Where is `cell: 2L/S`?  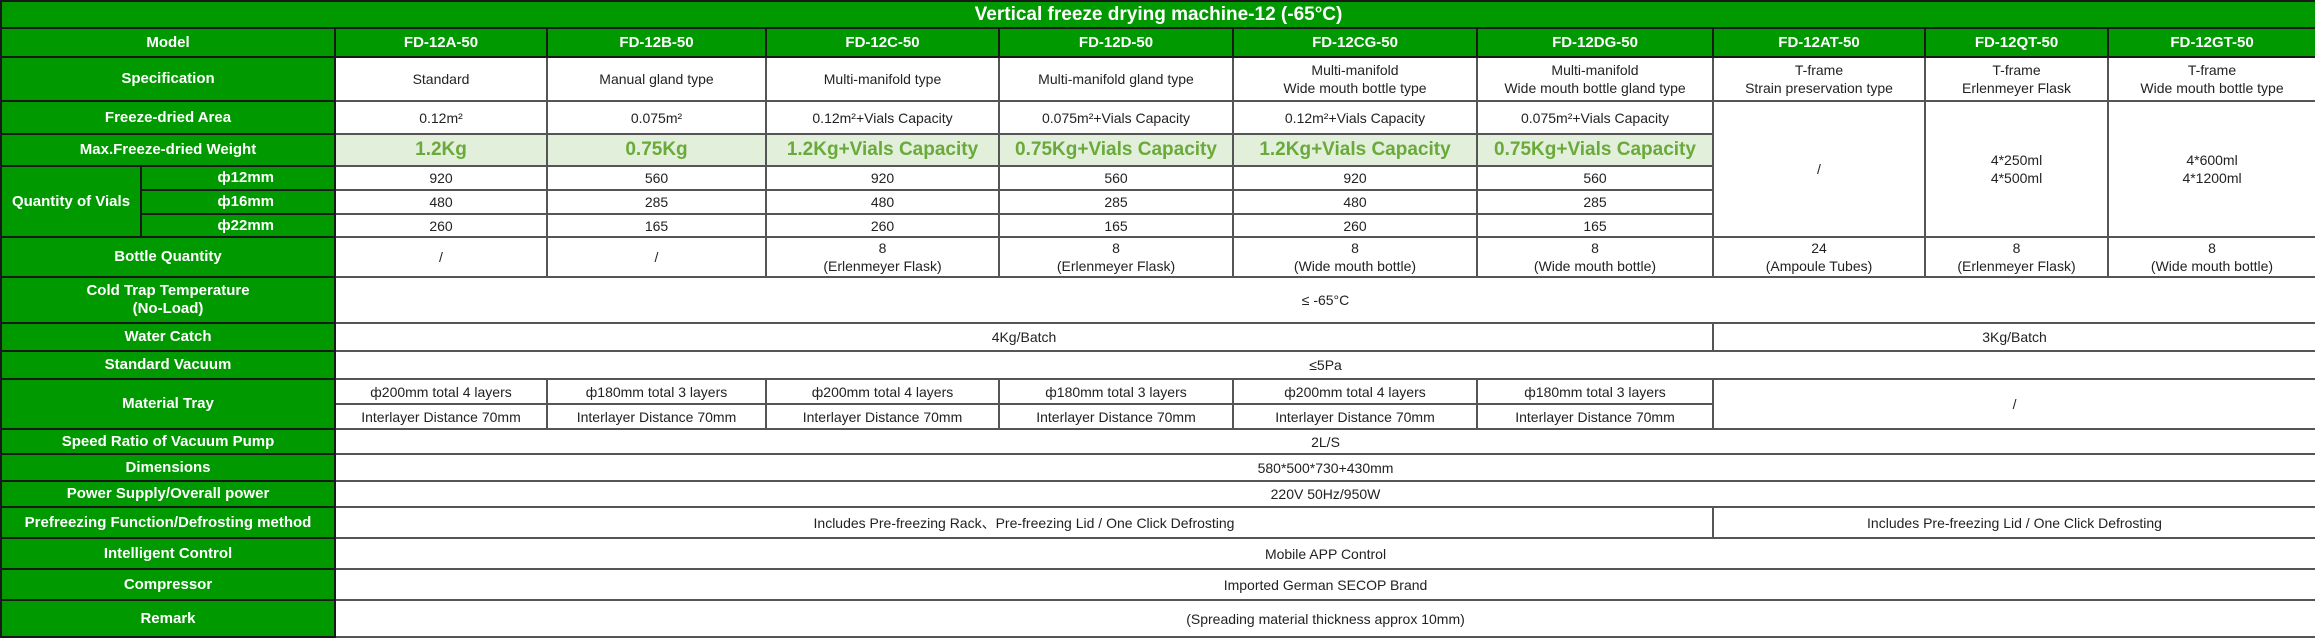 cell: 2L/S is located at coordinates (1324, 441).